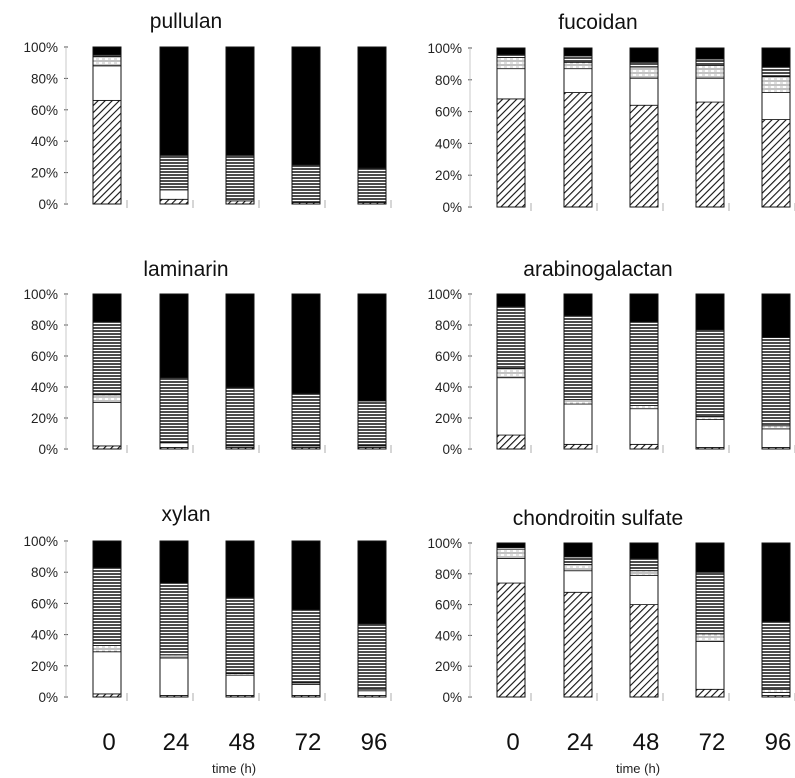 This screenshot has width=795, height=778. Describe the element at coordinates (207, 604) in the screenshot. I see `chart-panel: xylan 0% 20% 40% 60% 80% 100%` at that location.